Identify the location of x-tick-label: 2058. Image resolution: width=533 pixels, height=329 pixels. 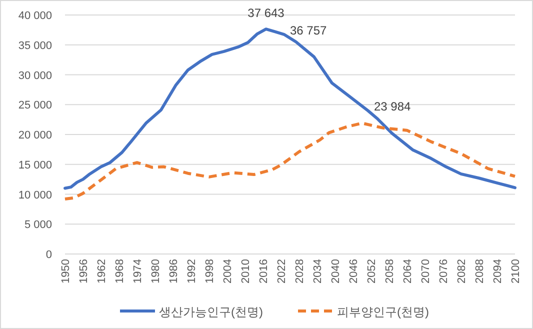
(390, 271).